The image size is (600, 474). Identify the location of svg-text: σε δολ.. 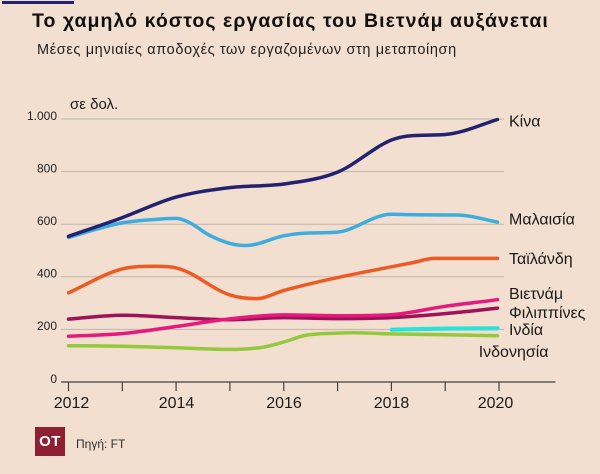
(94, 104).